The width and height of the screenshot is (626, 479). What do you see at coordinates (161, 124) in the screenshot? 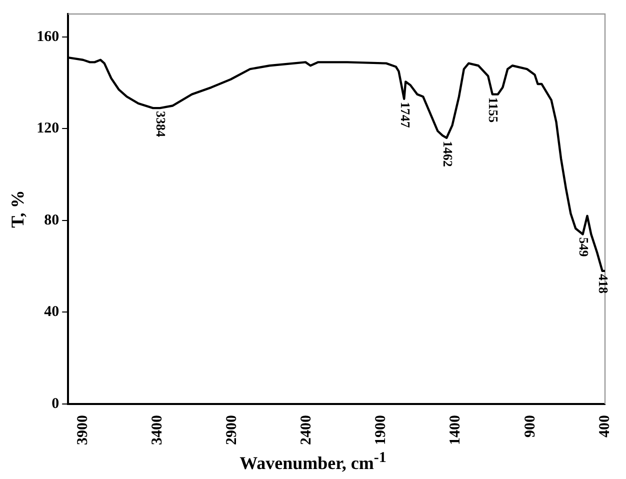
I see `annotation: 3384` at bounding box center [161, 124].